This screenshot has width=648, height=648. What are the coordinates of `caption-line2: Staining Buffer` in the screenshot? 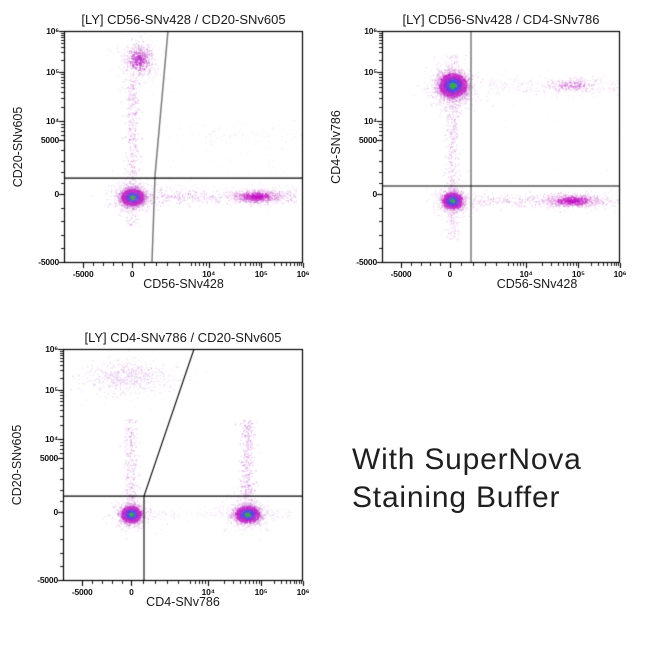 It's located at (456, 497).